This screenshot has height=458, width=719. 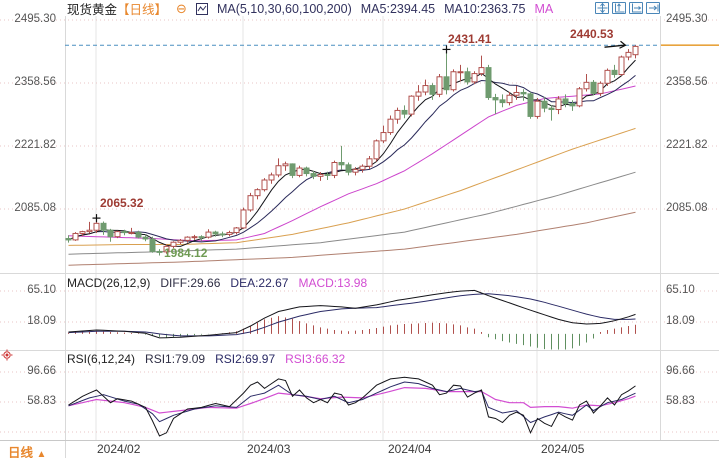 I want to click on macd-diff-value: DIFF:29.66, so click(x=190, y=283).